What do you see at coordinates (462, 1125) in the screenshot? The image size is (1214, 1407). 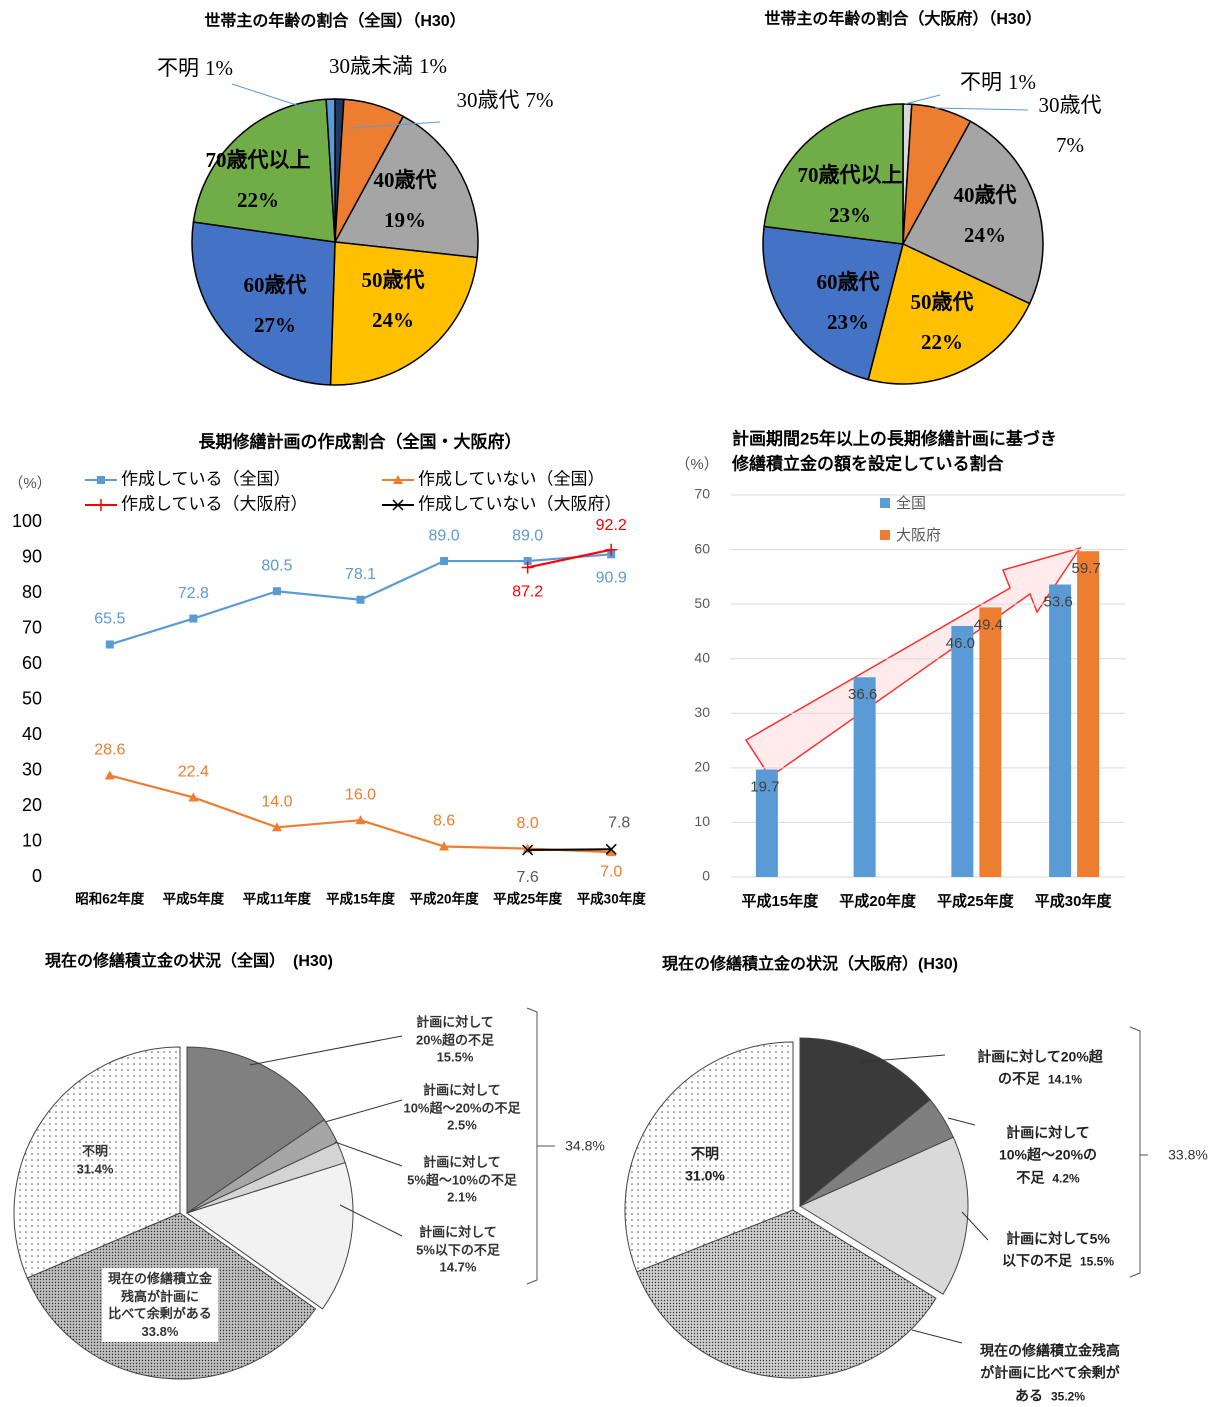 I see `slice-value: 2.5%` at bounding box center [462, 1125].